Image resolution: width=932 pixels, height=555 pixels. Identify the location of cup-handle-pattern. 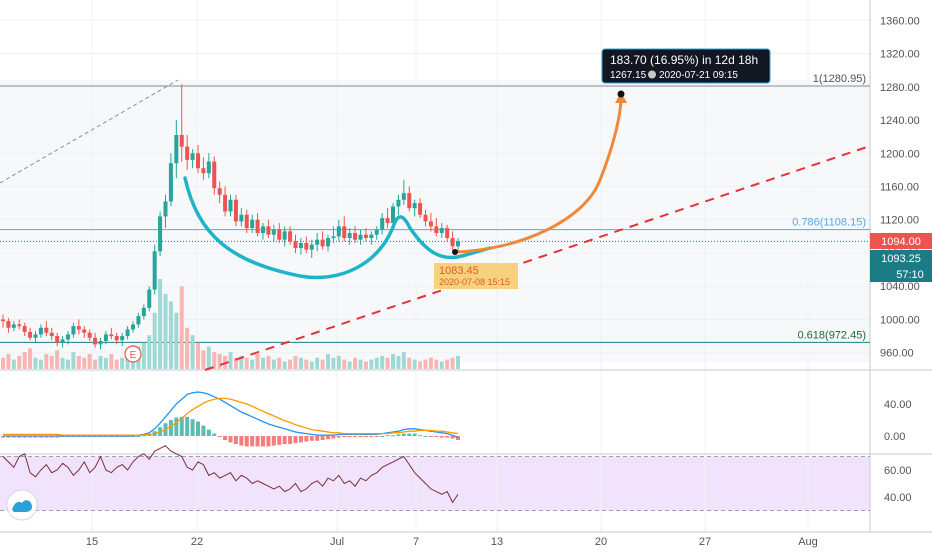
(337, 228).